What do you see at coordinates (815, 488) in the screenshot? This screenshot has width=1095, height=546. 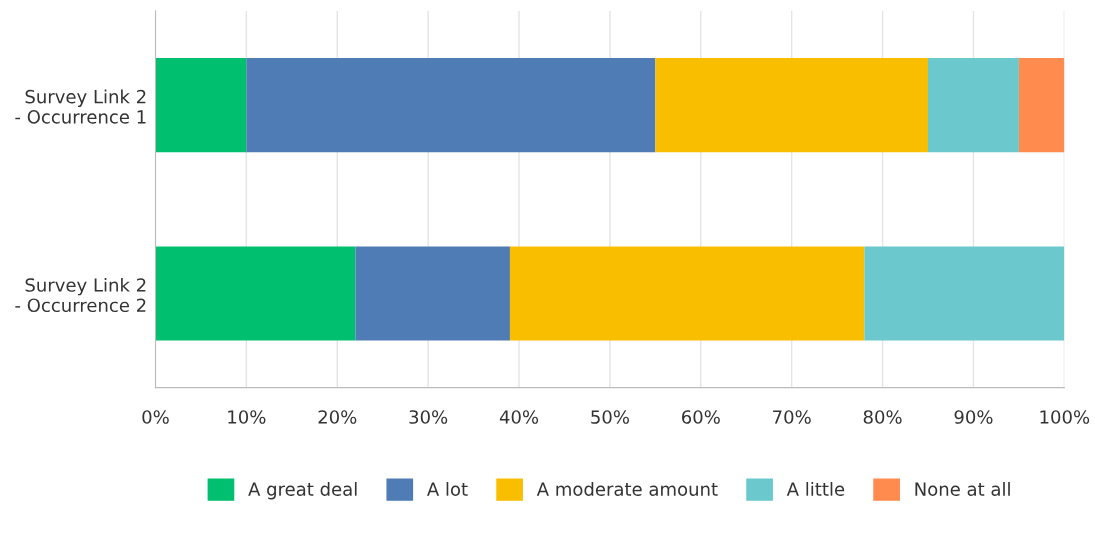 I see `legend-label: A little` at bounding box center [815, 488].